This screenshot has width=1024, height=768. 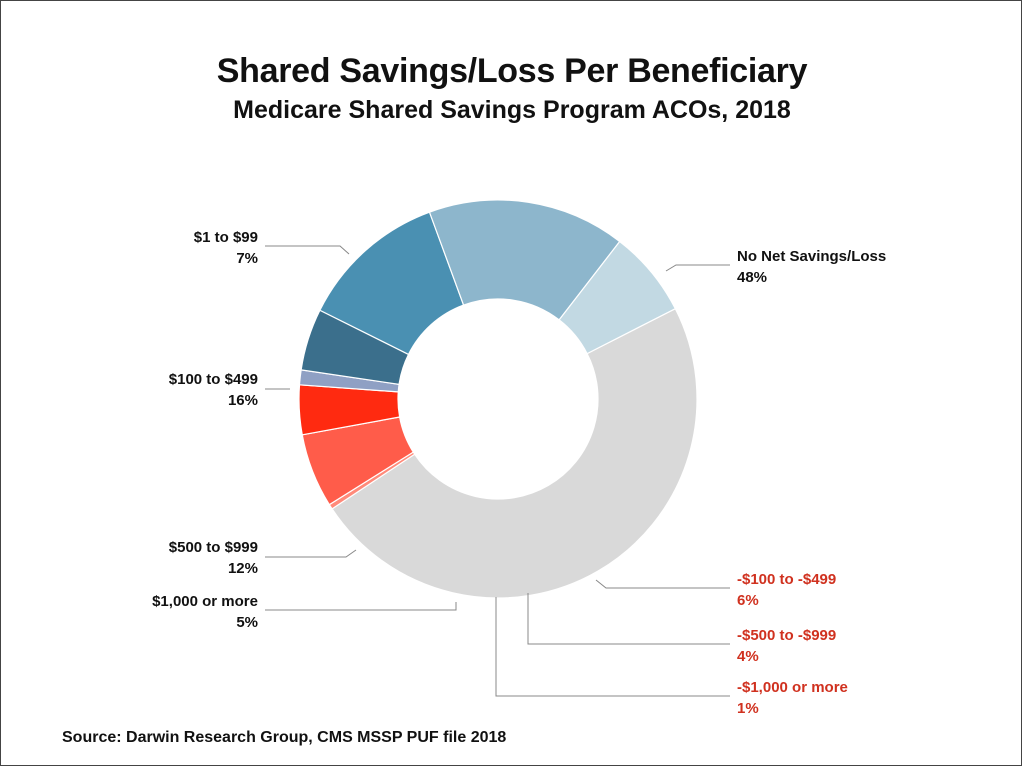 What do you see at coordinates (612, 647) in the screenshot?
I see `leader-neg-1000-plus` at bounding box center [612, 647].